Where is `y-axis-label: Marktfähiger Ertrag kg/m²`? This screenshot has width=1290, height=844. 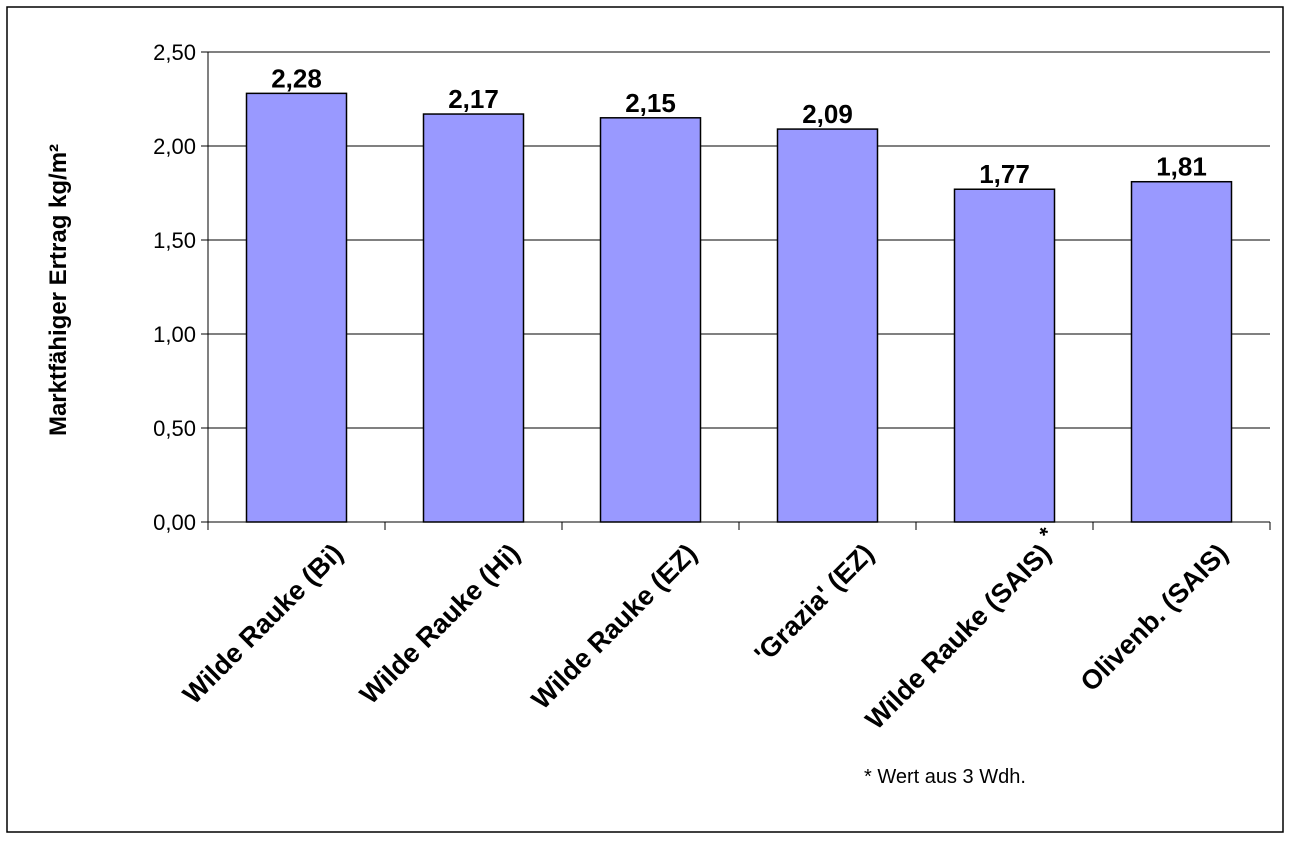 y-axis-label: Marktfähiger Ertrag kg/m² is located at coordinates (58, 290).